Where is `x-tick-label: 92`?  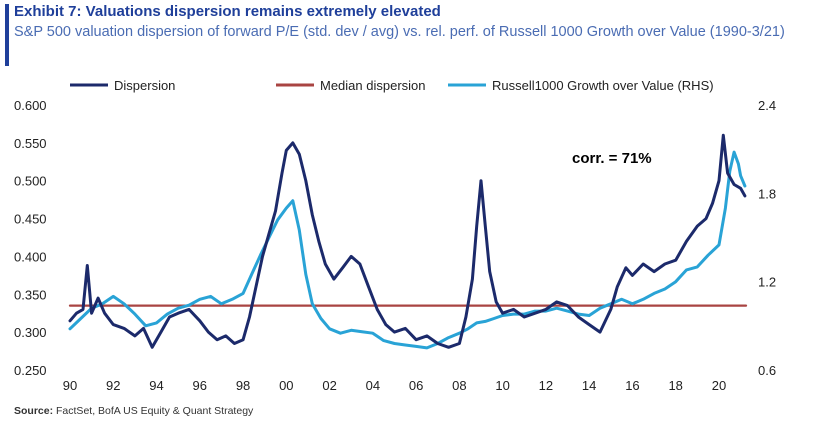 x-tick-label: 92 is located at coordinates (113, 385).